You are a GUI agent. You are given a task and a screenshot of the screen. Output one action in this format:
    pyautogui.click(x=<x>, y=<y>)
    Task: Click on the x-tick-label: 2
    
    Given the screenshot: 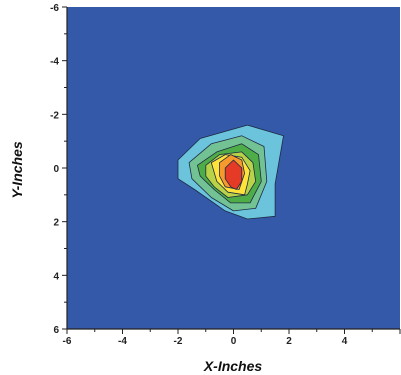 What is the action you would take?
    pyautogui.click(x=289, y=341)
    